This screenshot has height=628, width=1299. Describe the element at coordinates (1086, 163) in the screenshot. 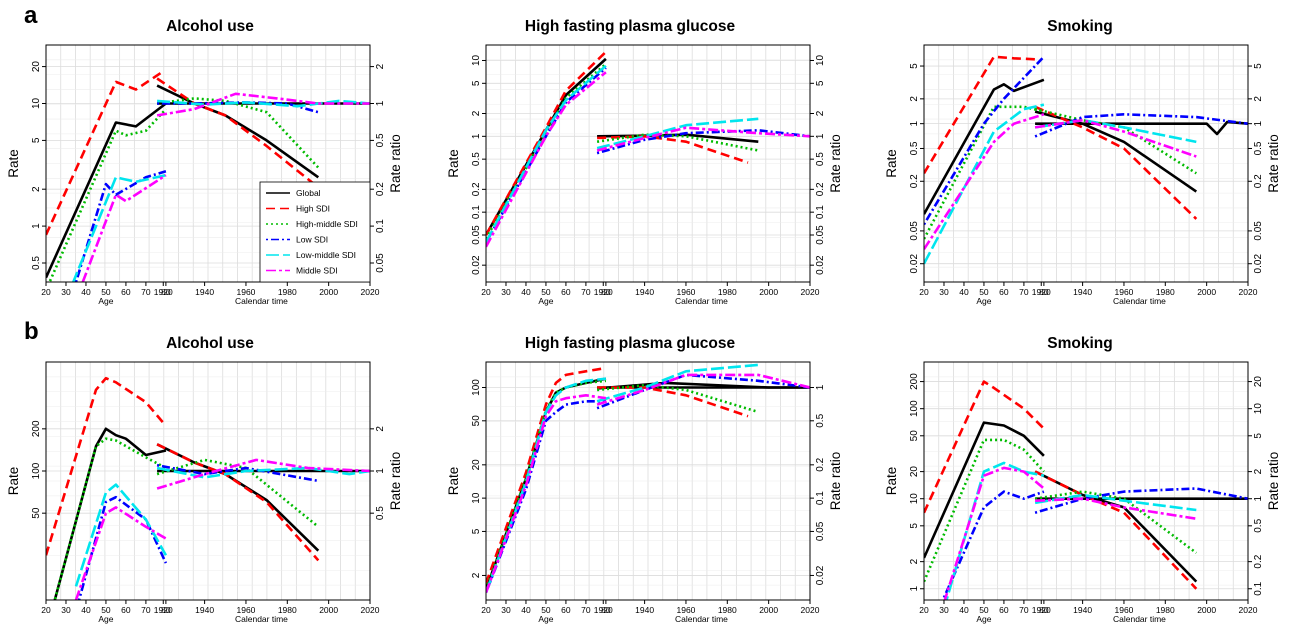

I see `plot-frame-a3` at that location.